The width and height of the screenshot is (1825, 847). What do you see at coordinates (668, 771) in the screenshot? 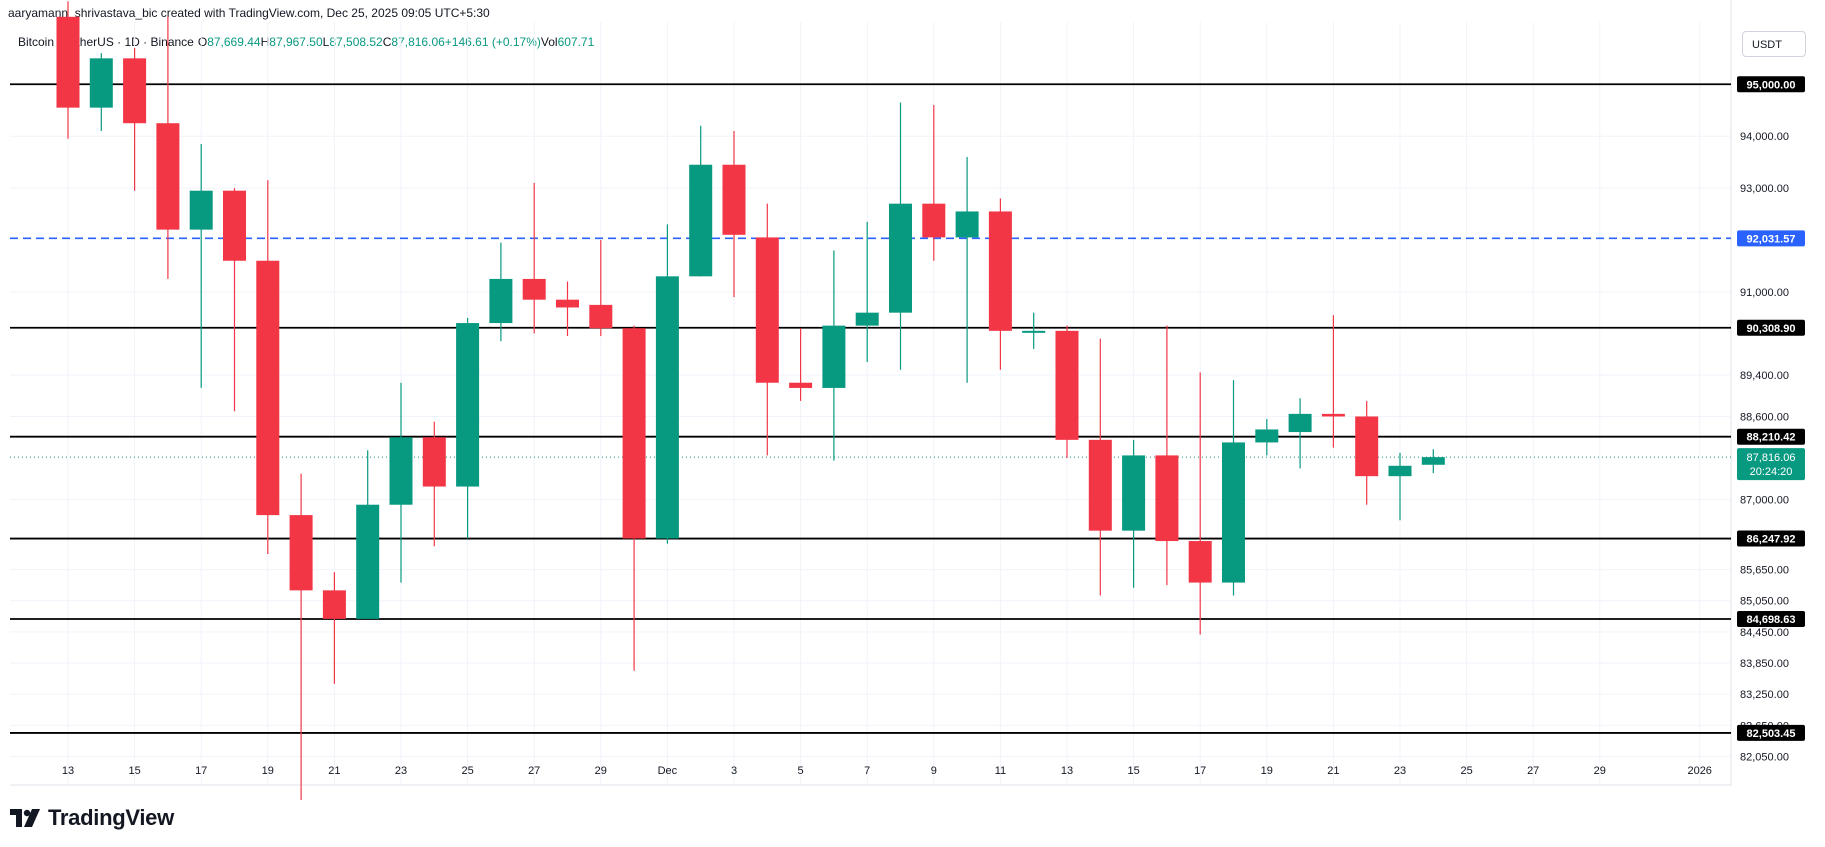
I see `date-tick-label: Dec` at bounding box center [668, 771].